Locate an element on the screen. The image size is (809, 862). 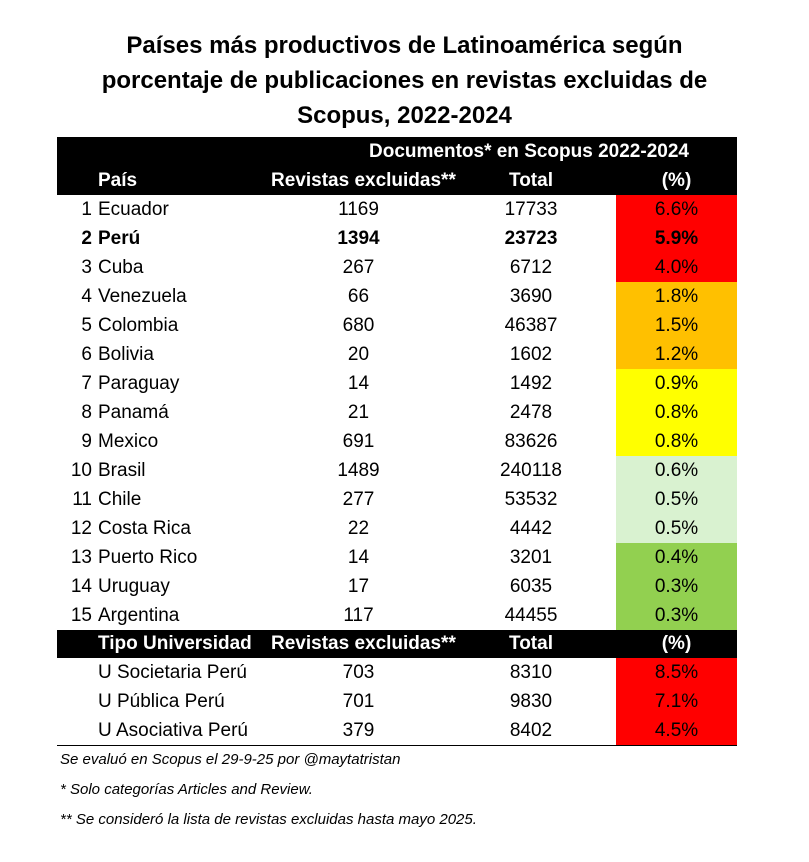
pct-cell: 1.2% is located at coordinates (677, 354).